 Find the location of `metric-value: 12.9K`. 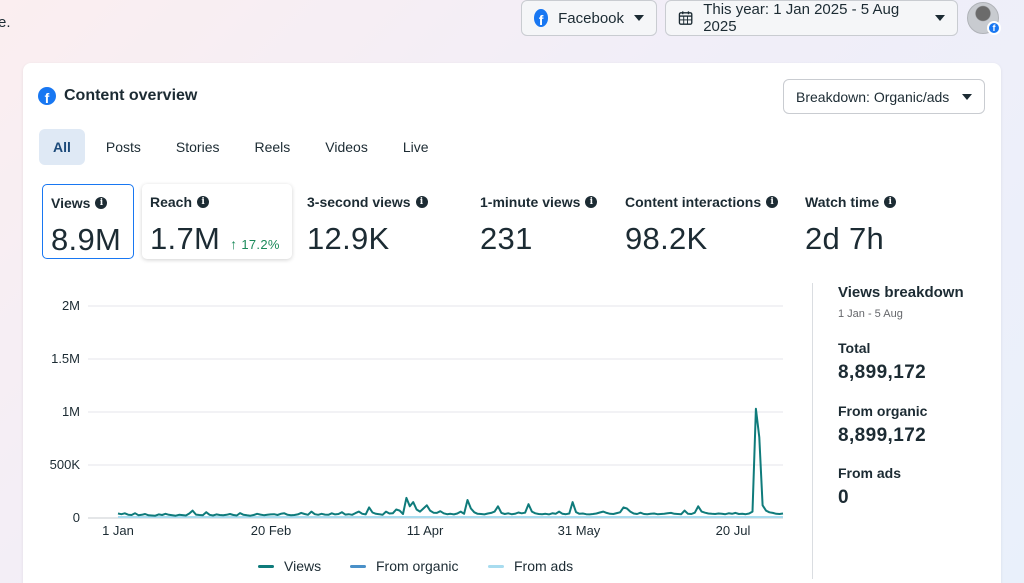

metric-value: 12.9K is located at coordinates (348, 238).